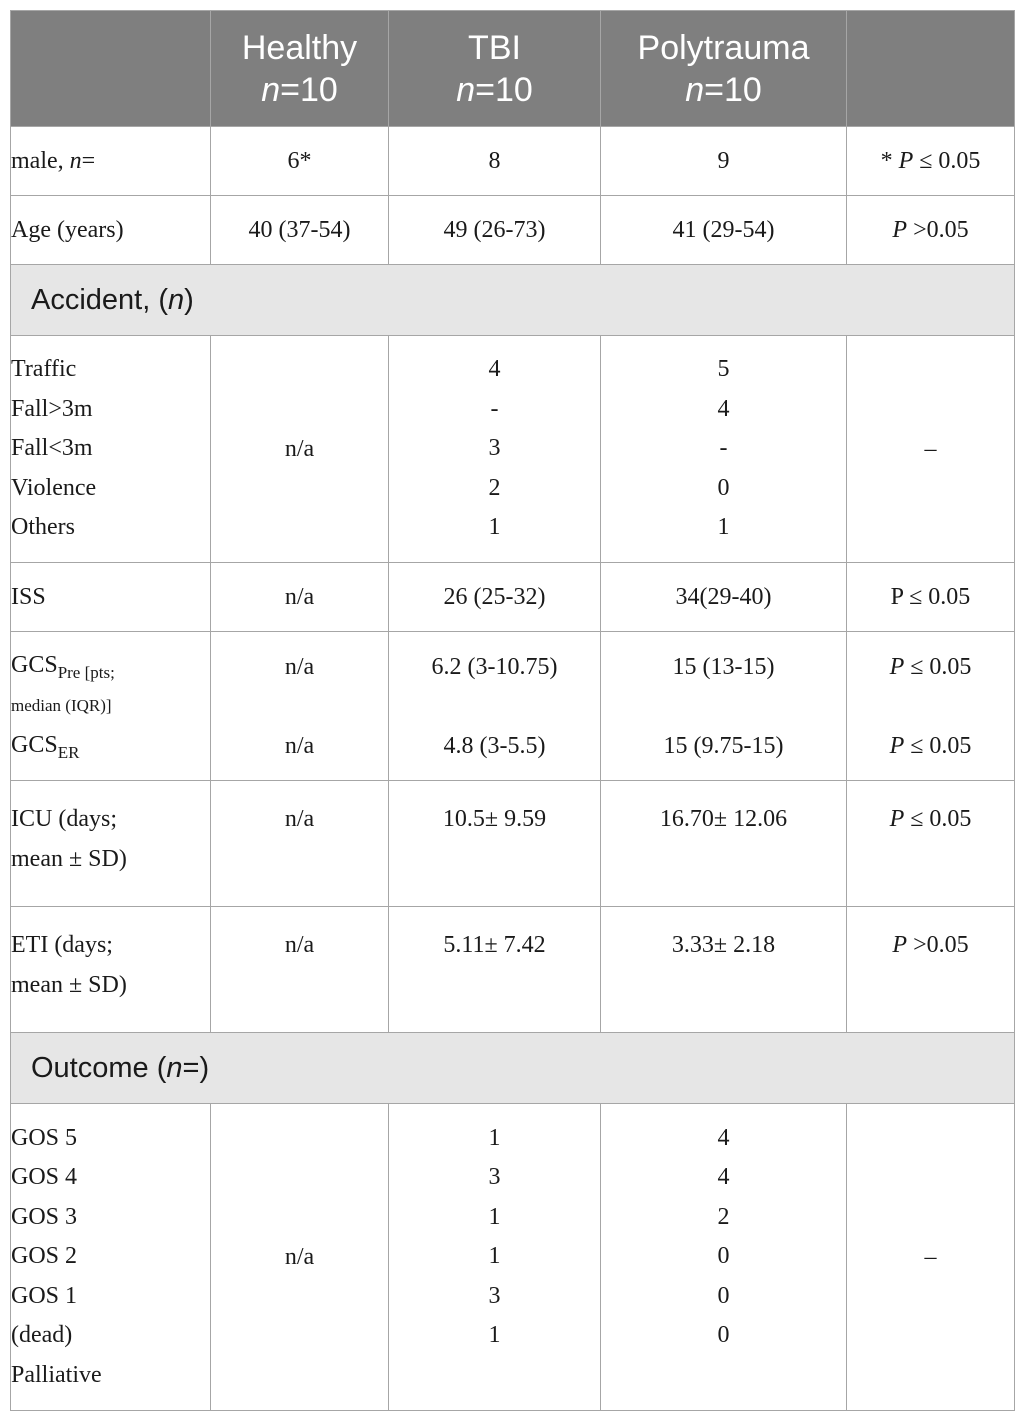  Describe the element at coordinates (494, 666) in the screenshot. I see `gcs-tbi-pre: 6.2 (3-10.75)` at that location.